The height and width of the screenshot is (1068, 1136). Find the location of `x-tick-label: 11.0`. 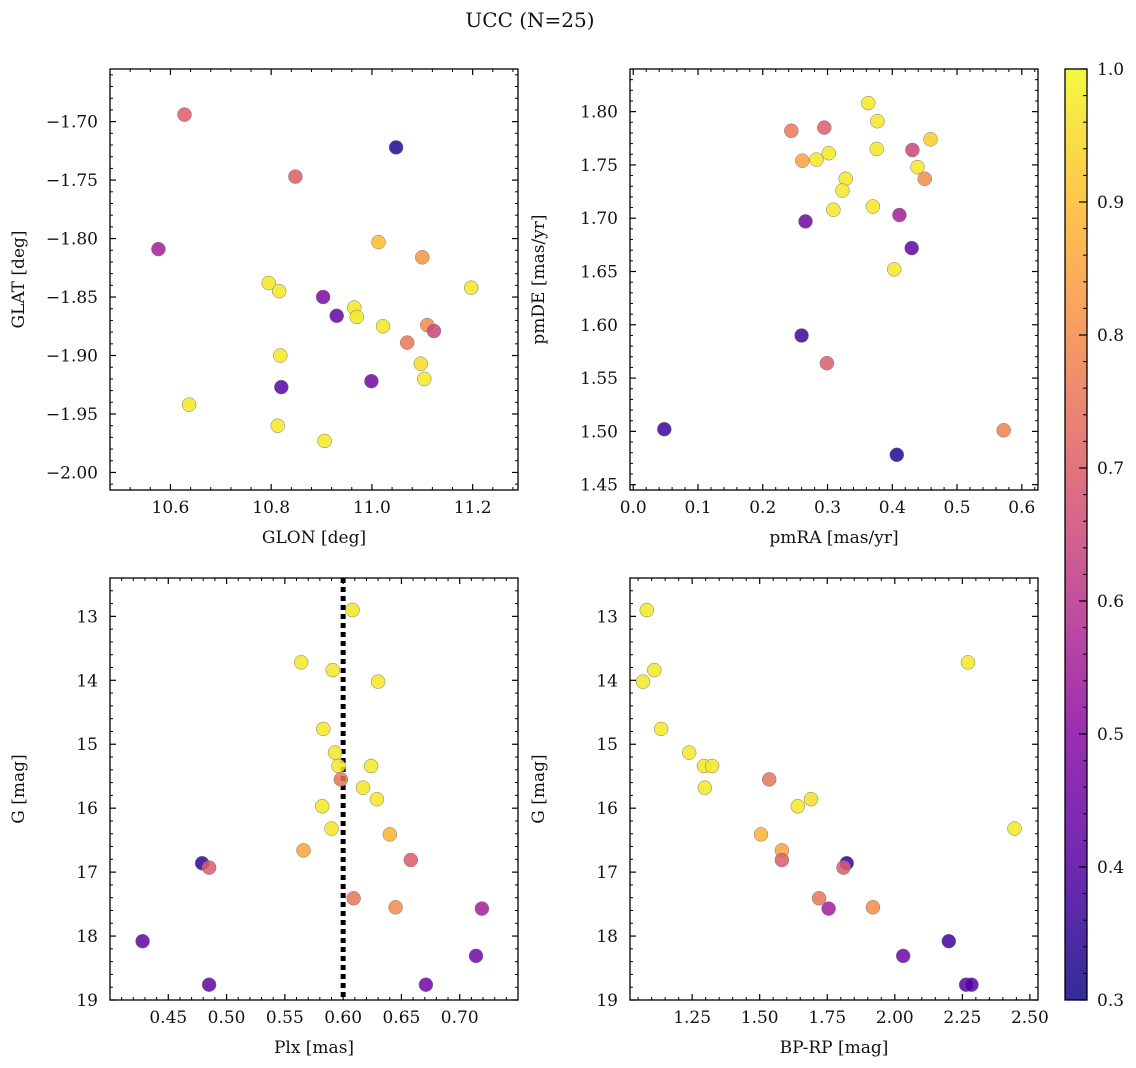

x-tick-label: 11.0 is located at coordinates (372, 508).